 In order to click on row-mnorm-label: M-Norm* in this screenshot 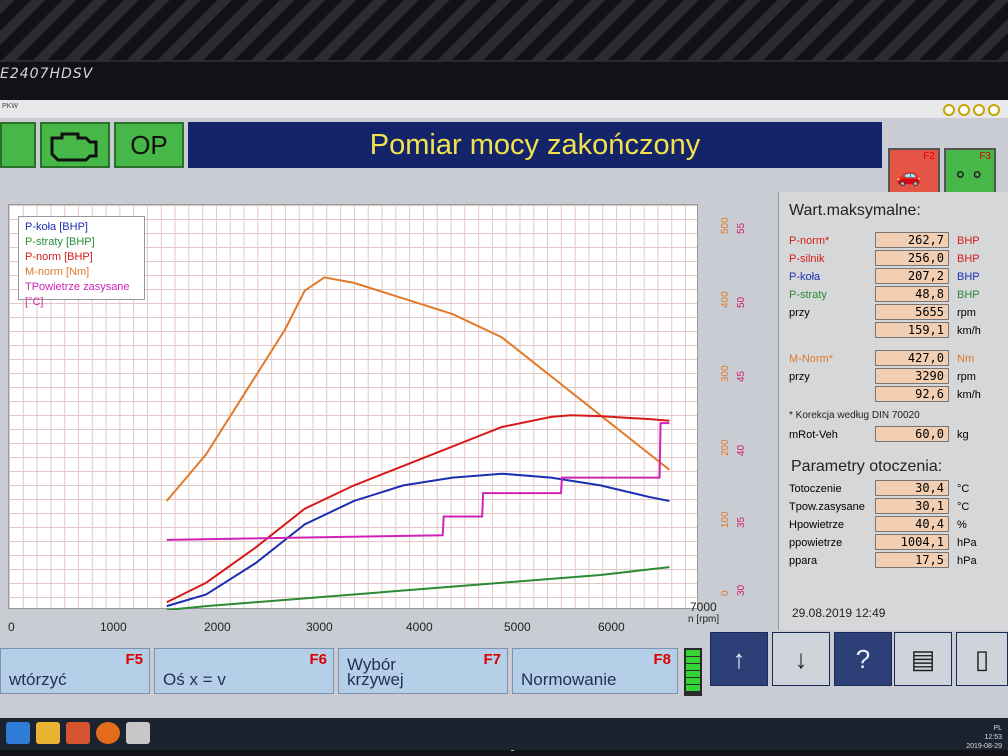, I will do `click(811, 359)`.